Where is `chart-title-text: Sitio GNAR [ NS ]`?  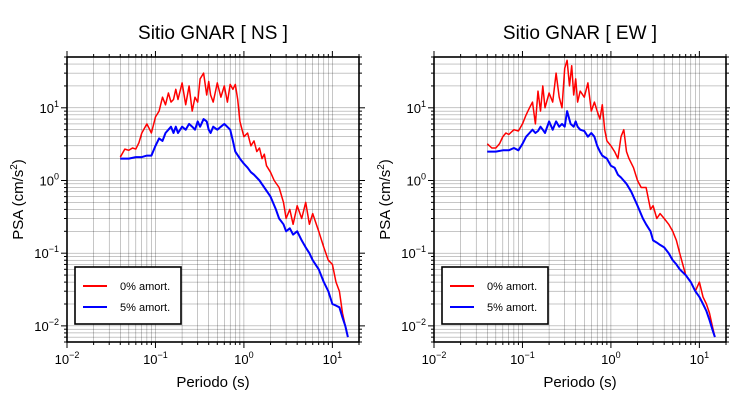 chart-title-text: Sitio GNAR [ NS ] is located at coordinates (213, 33).